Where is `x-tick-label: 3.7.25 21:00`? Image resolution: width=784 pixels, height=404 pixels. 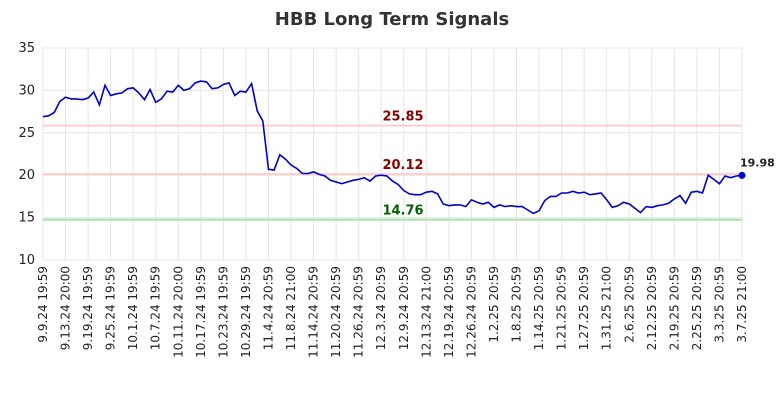 x-tick-label: 3.7.25 21:00 is located at coordinates (742, 304).